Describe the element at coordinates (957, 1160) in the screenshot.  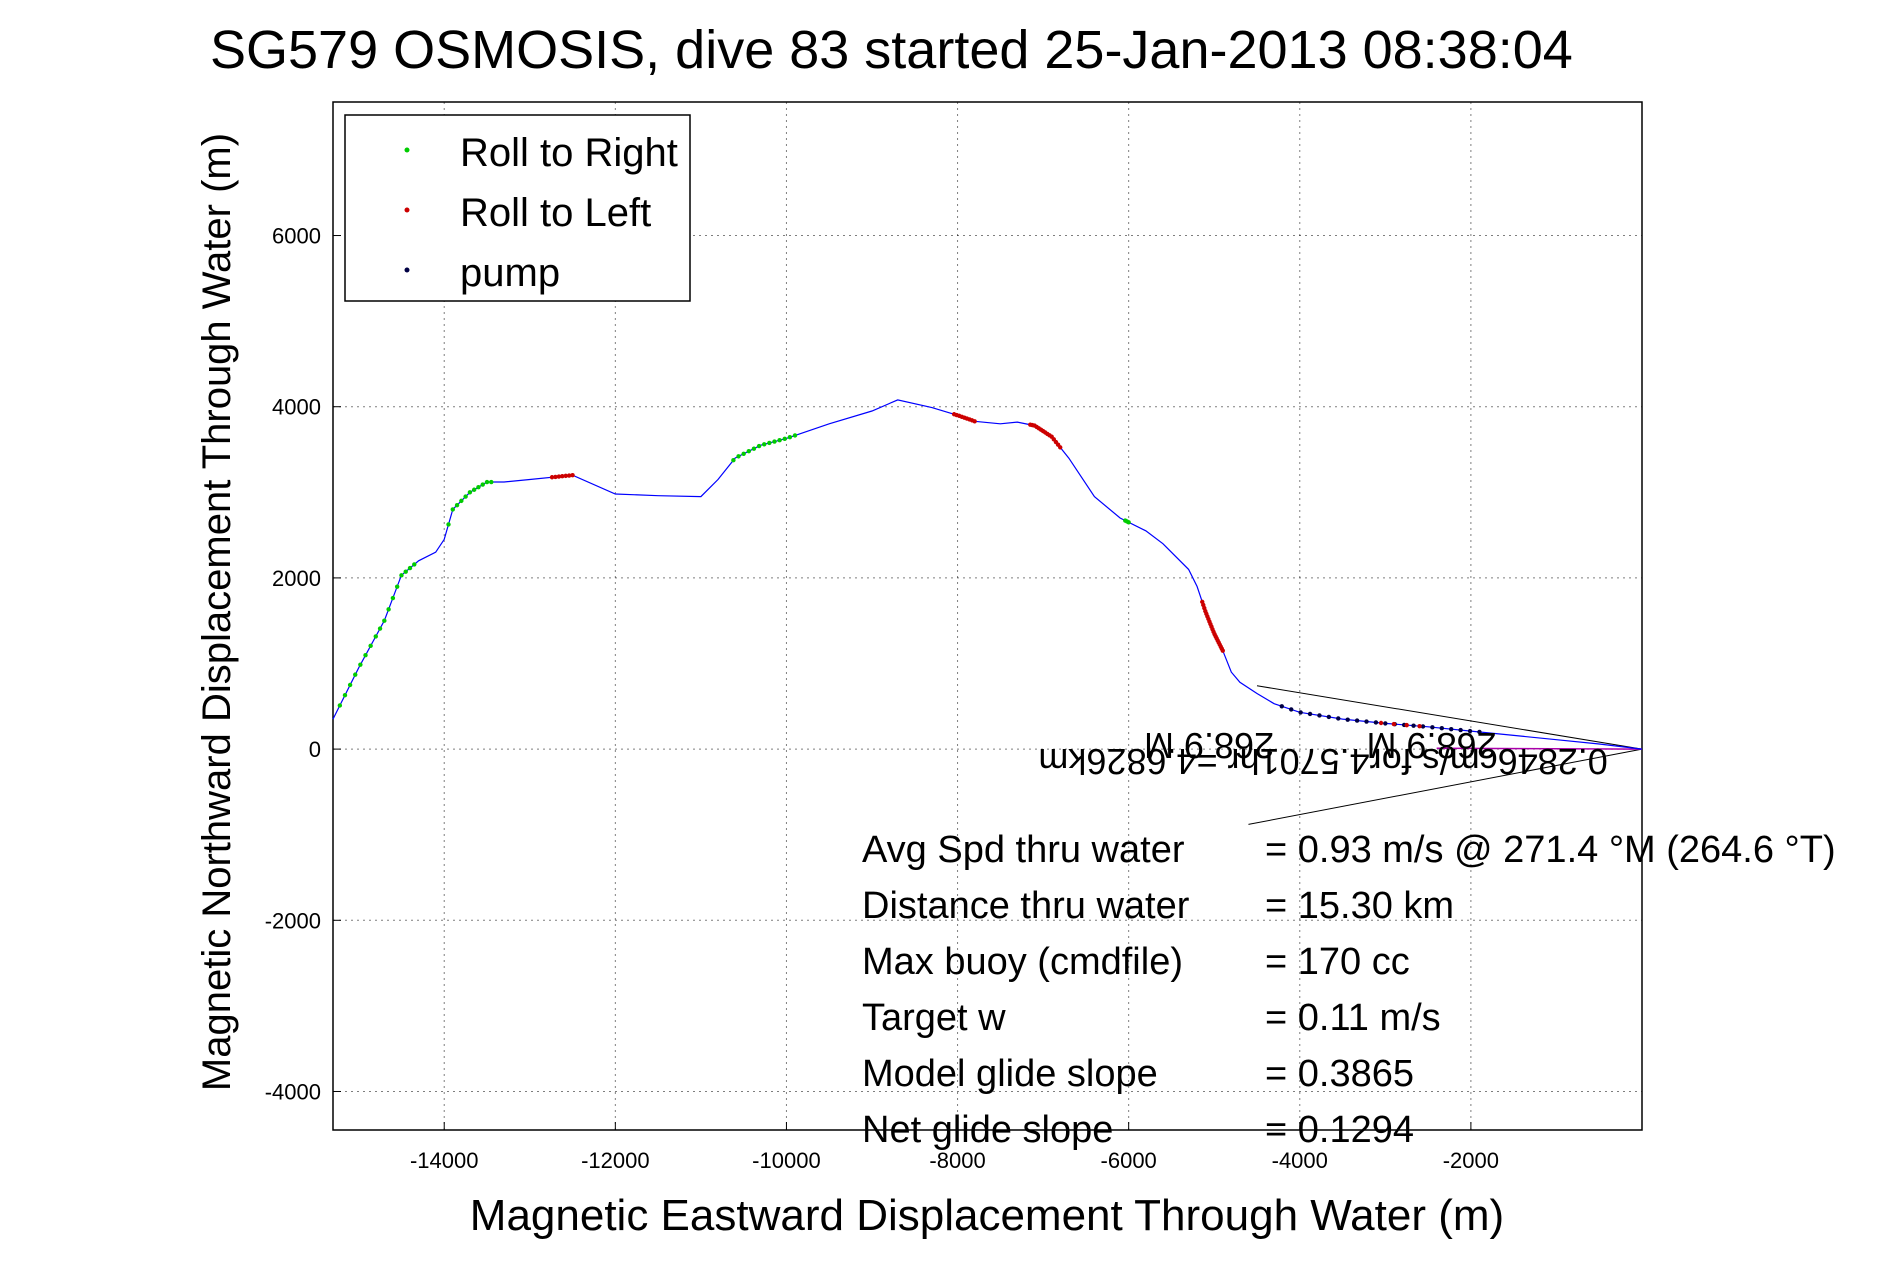
I see `x-tick-label: -8000` at that location.